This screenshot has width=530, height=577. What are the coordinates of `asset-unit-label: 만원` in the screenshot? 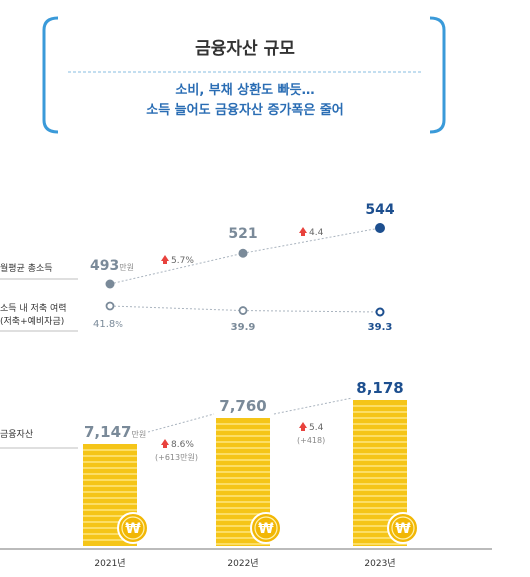 It's located at (138, 434).